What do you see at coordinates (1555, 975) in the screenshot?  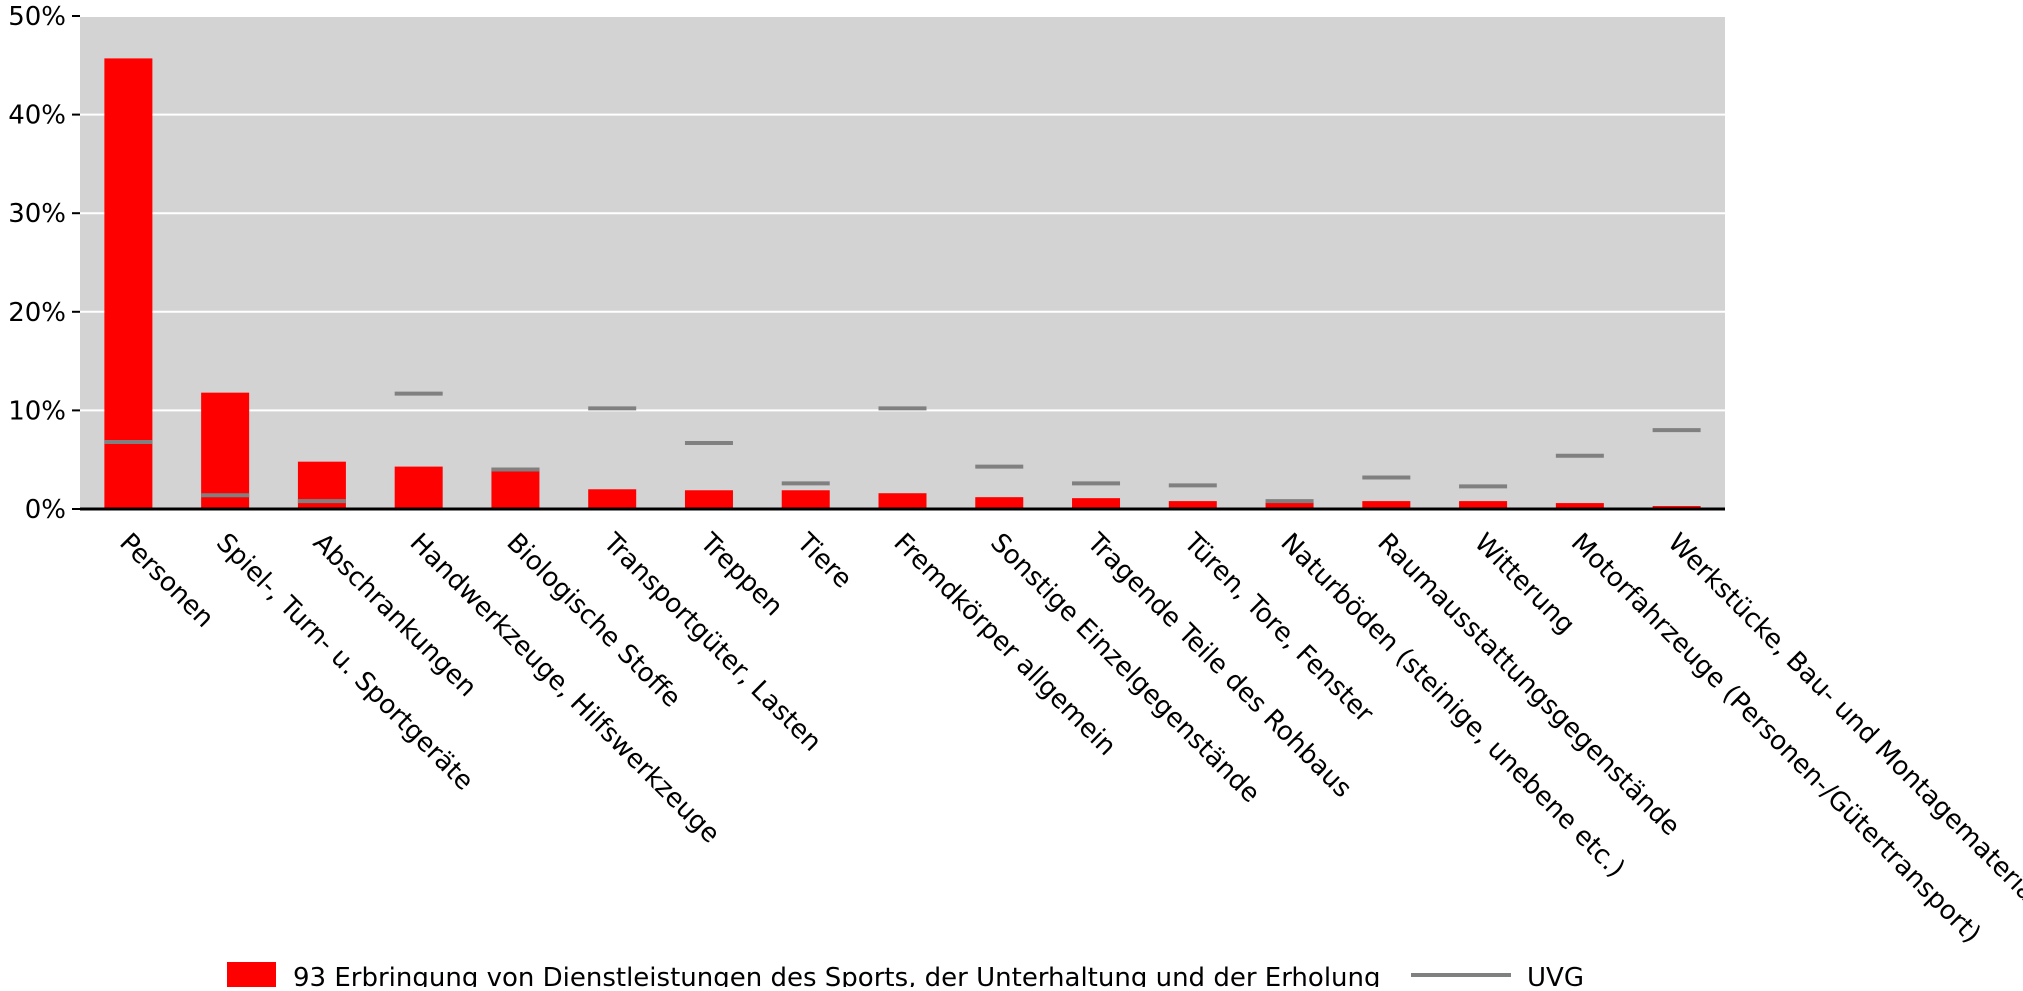 I see `legend-label-uvg: UVG` at bounding box center [1555, 975].